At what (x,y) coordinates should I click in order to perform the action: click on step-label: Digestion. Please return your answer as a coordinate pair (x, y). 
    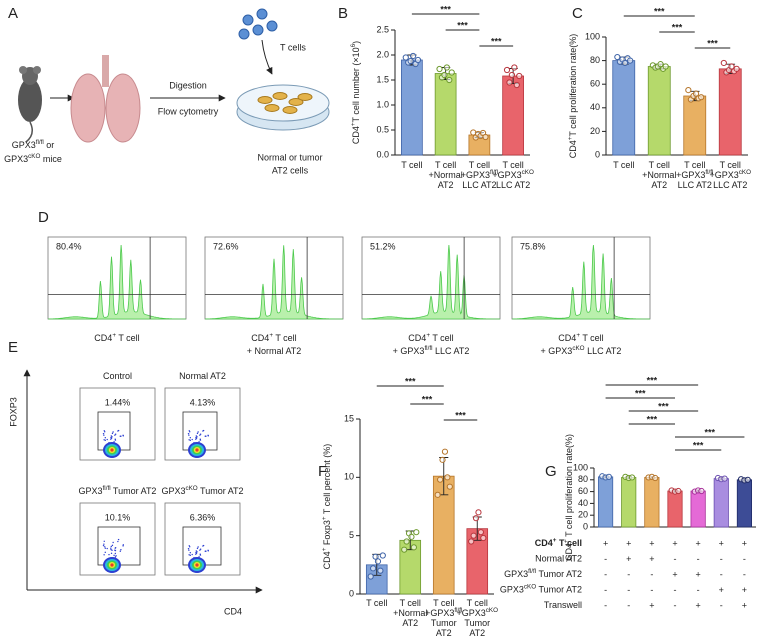
    Looking at the image, I should click on (188, 85).